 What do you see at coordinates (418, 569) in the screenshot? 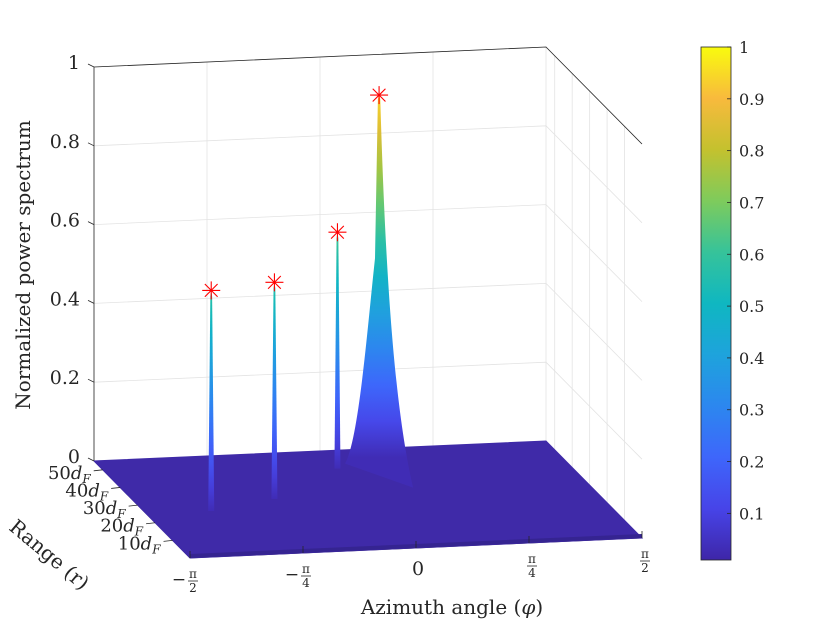
I see `x-tick-label: 0` at bounding box center [418, 569].